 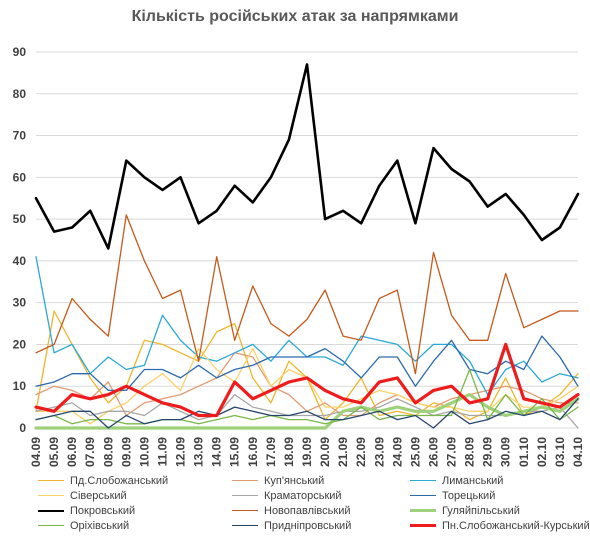 What do you see at coordinates (20, 344) in the screenshot?
I see `y-tick-label: 20` at bounding box center [20, 344].